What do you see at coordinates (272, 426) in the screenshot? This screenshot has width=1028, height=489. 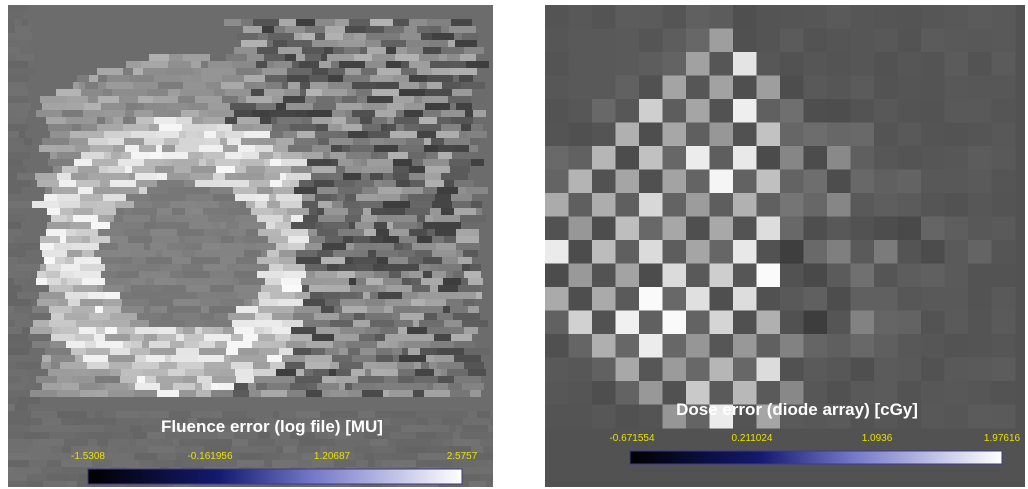 I see `panel-title: Fluence error (log file) [MU]` at bounding box center [272, 426].